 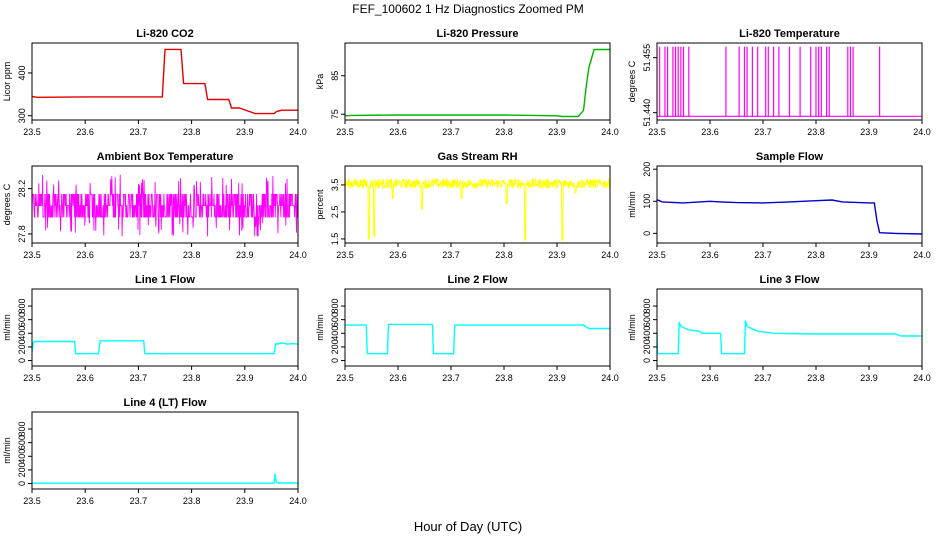 What do you see at coordinates (165, 205) in the screenshot?
I see `series-noise-line` at bounding box center [165, 205].